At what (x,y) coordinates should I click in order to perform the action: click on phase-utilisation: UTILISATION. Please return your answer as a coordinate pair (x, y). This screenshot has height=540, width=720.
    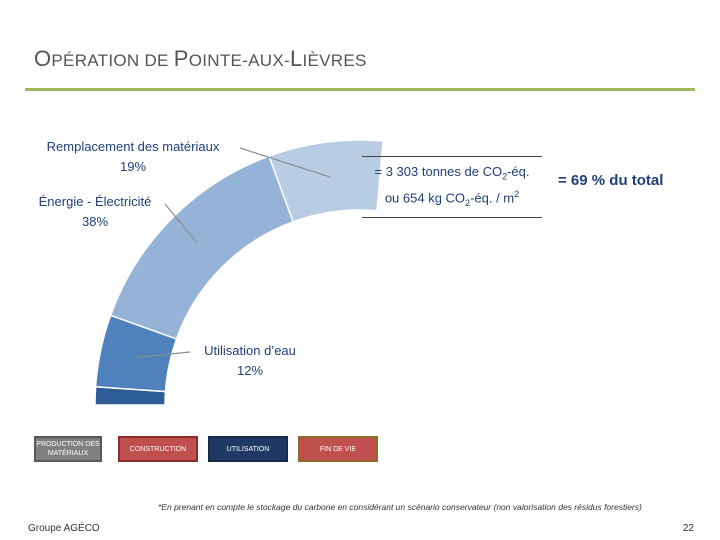
    Looking at the image, I should click on (248, 449).